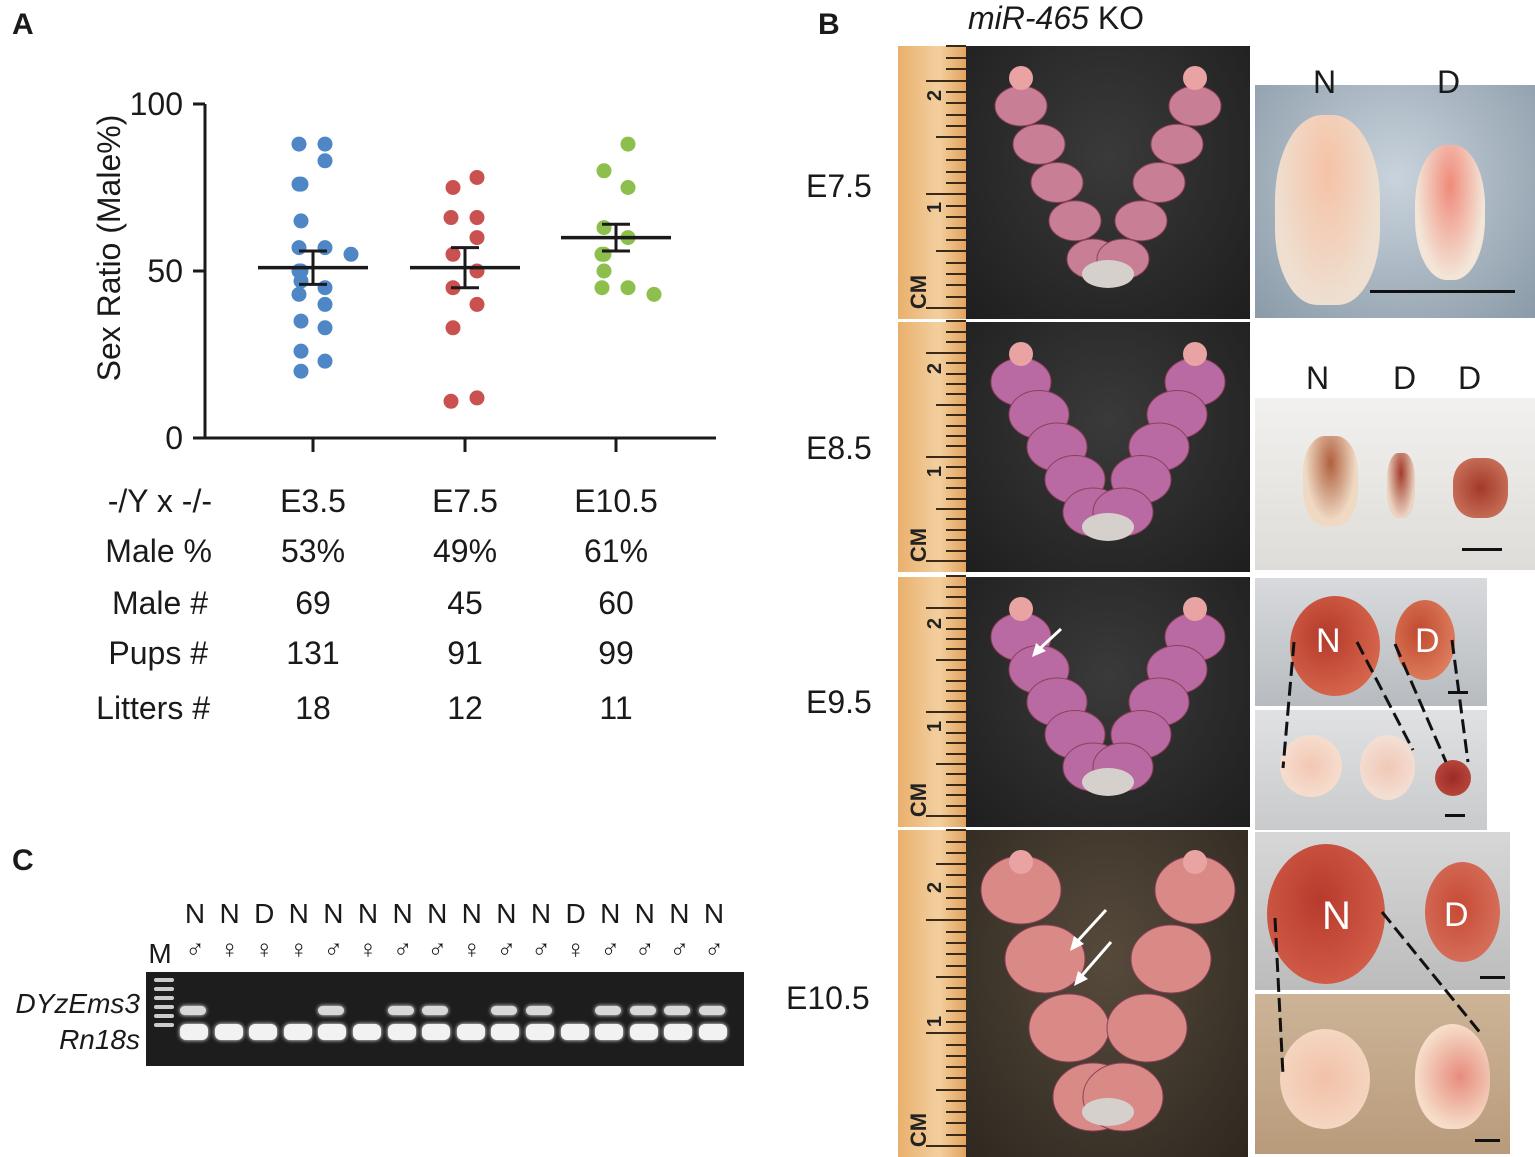 The width and height of the screenshot is (1535, 1157). I want to click on label-e9-5-n: N, so click(1328, 641).